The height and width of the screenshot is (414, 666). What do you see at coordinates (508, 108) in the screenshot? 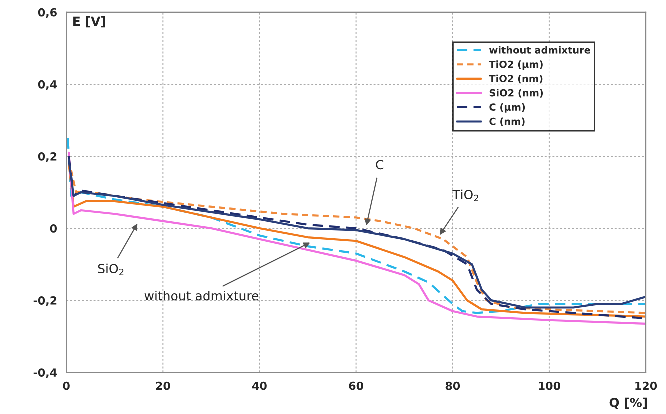
I see `legend-label: C (µm)` at bounding box center [508, 108].